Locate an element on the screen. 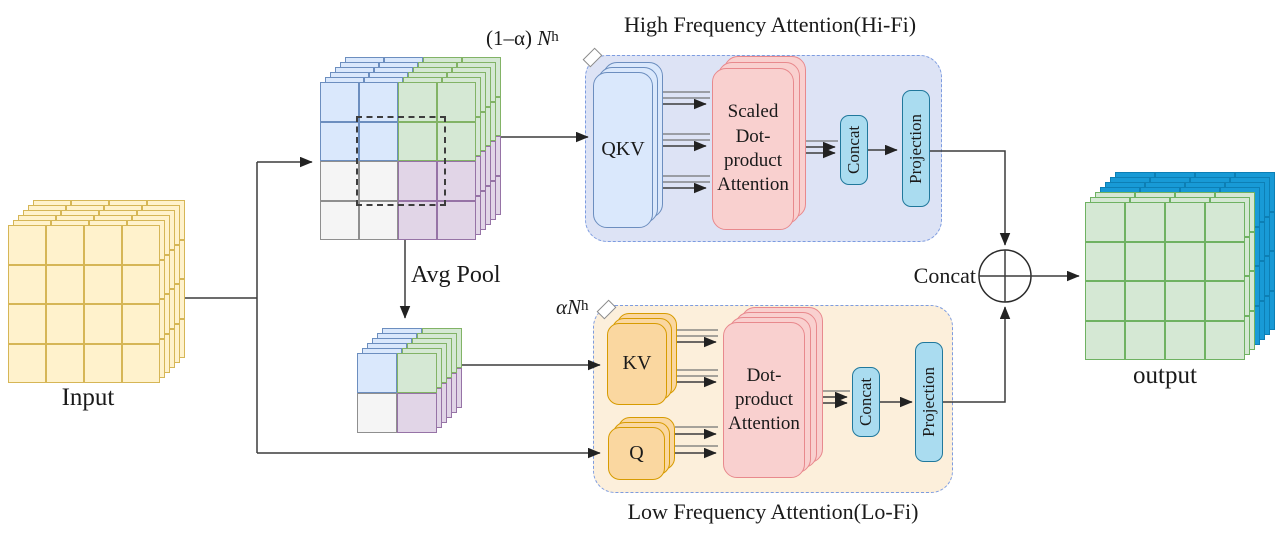 This screenshot has height=535, width=1280. lofi-concat-label: Concat is located at coordinates (866, 402).